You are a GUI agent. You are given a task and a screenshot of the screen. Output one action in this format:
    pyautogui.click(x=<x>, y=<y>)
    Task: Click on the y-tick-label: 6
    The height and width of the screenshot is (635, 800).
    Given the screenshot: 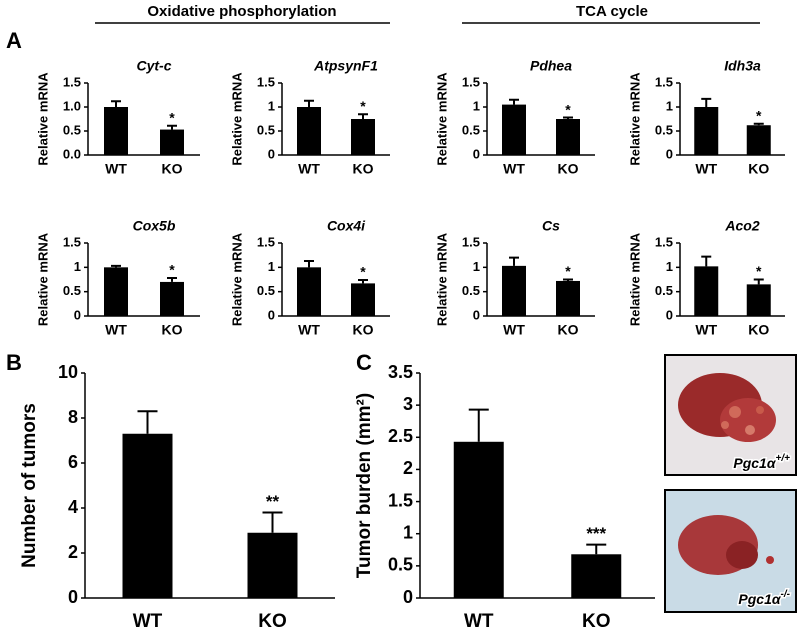 What is the action you would take?
    pyautogui.click(x=73, y=462)
    